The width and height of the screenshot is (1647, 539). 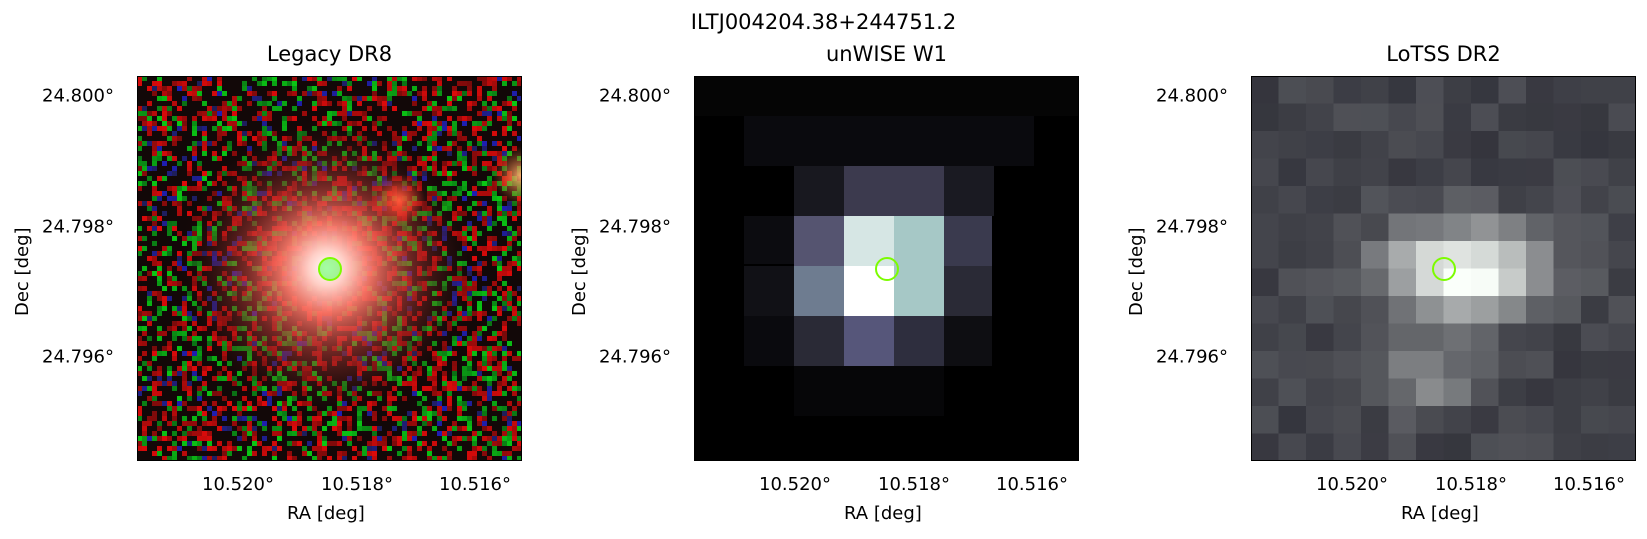 I want to click on panel-title: unWISE W1, so click(x=886, y=54).